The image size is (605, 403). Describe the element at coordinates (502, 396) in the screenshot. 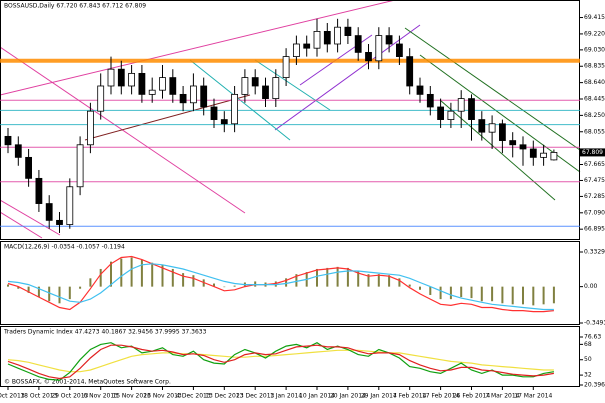

I see `x-tick-label: 7 Mar 2014` at that location.